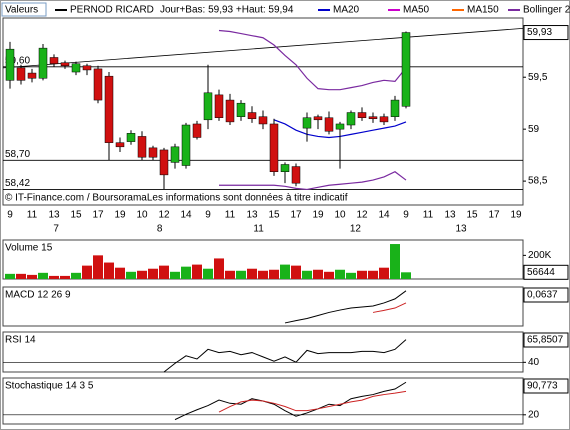 This screenshot has width=570, height=430. I want to click on values-label: Valeurs, so click(21, 10).